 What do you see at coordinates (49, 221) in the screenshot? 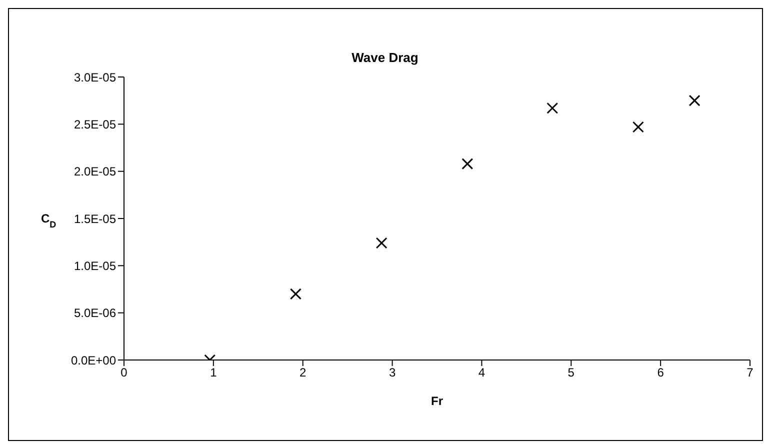
I see `y-axis-title: C$_{D}$` at bounding box center [49, 221].